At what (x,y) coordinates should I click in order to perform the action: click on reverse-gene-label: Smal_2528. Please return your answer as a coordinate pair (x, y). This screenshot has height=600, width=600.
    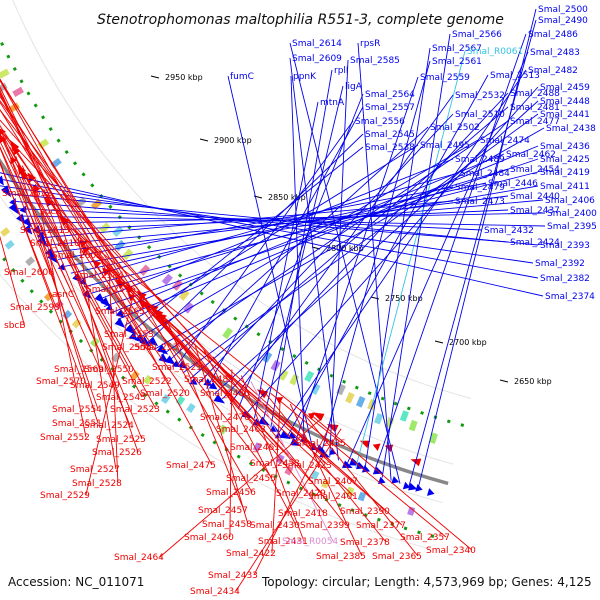
    Looking at the image, I should click on (97, 484).